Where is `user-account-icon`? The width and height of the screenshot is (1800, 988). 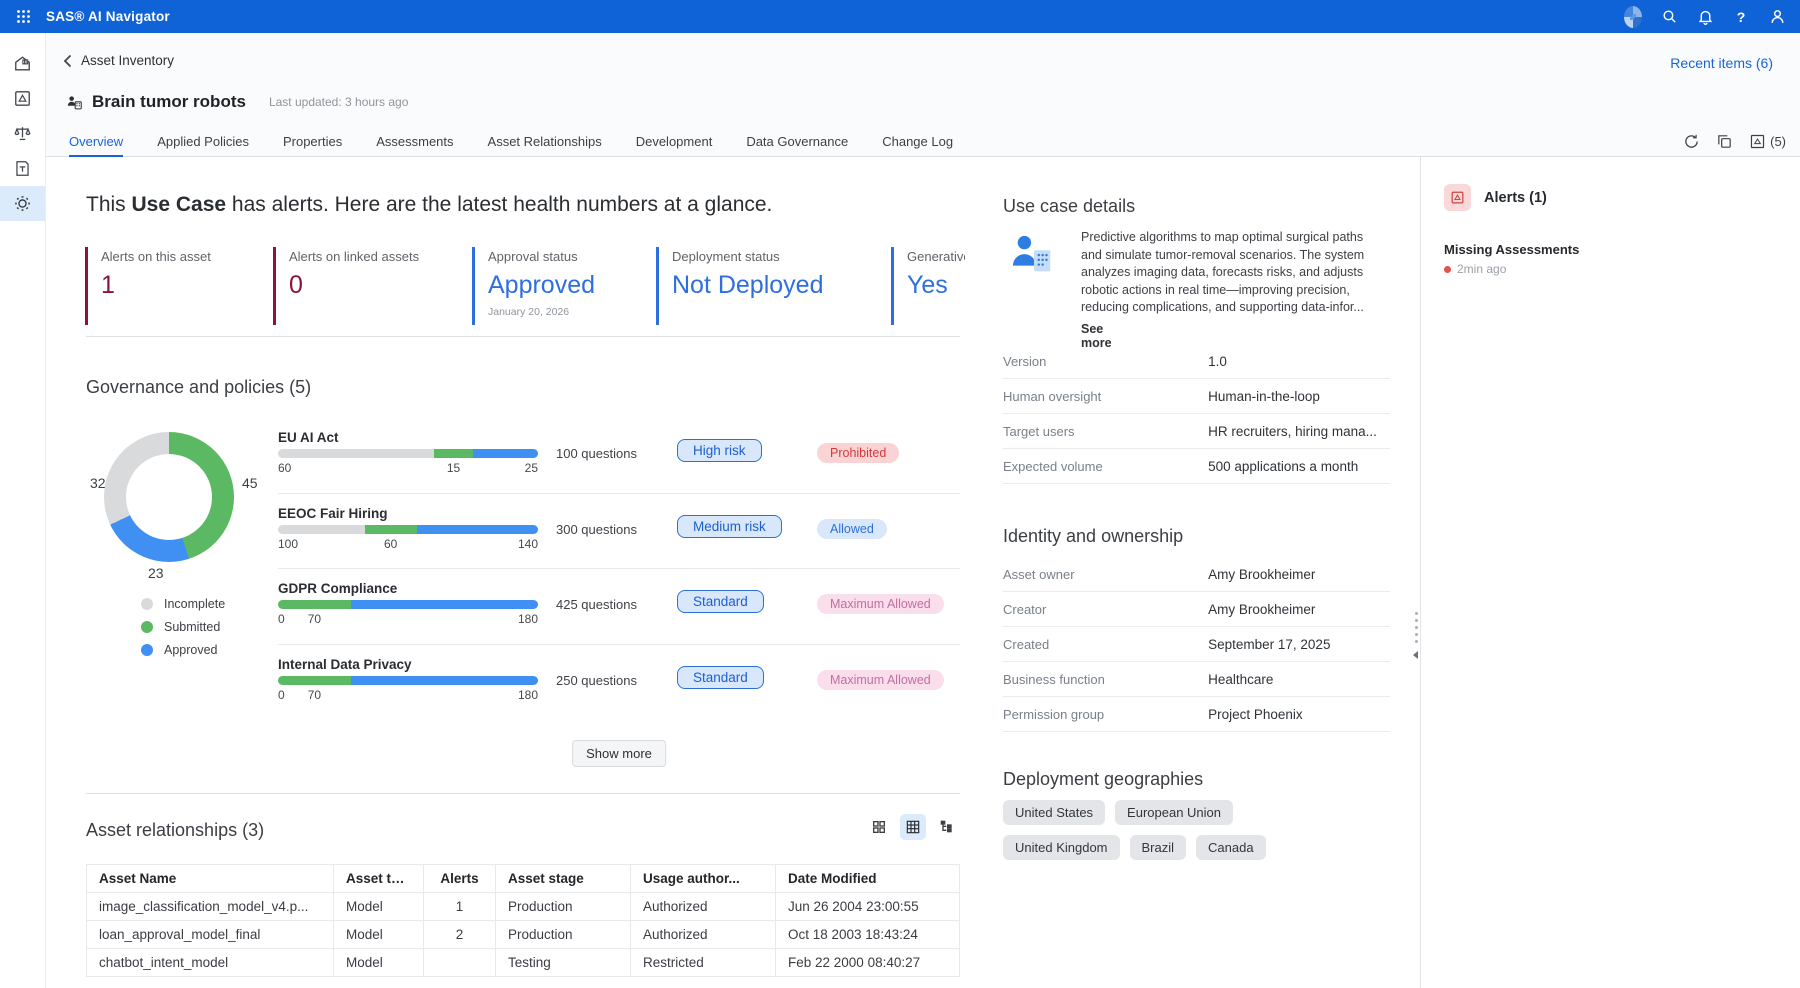
user-account-icon is located at coordinates (1777, 17).